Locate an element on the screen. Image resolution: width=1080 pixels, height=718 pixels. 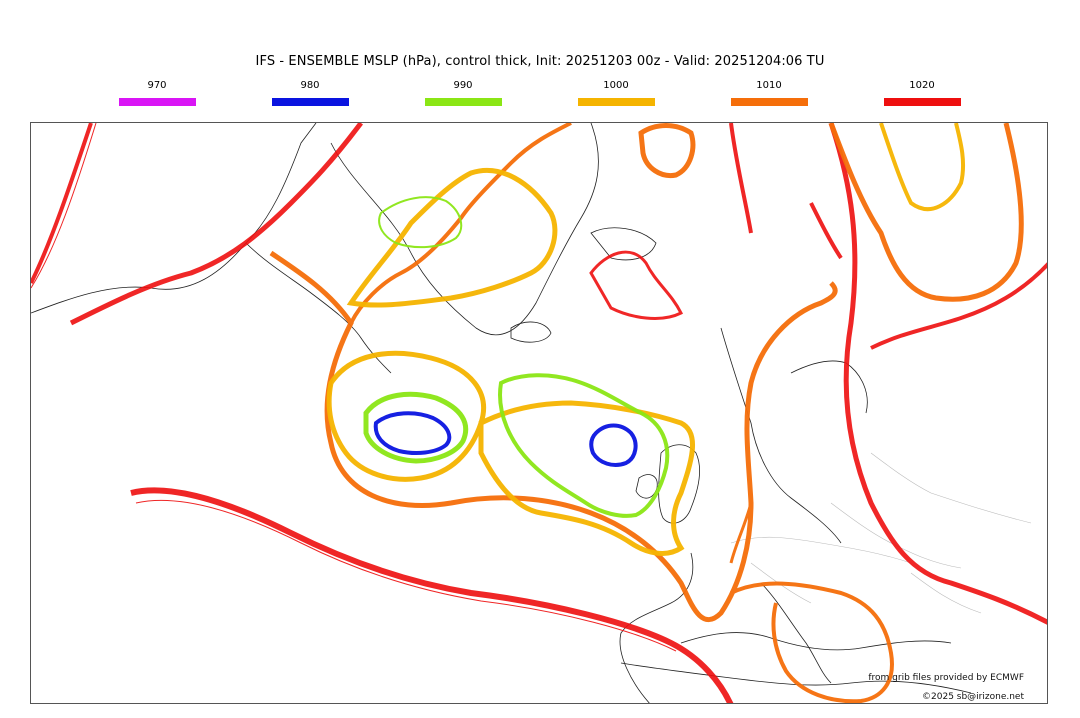
legend-item-1000: 1000 is located at coordinates (616, 93).